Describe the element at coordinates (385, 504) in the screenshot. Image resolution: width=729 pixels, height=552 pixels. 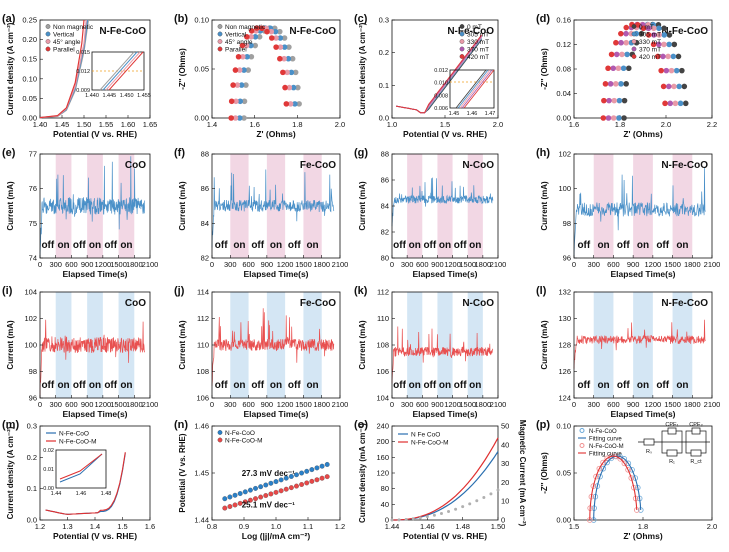
I see `y-tick-label: 40` at that location.